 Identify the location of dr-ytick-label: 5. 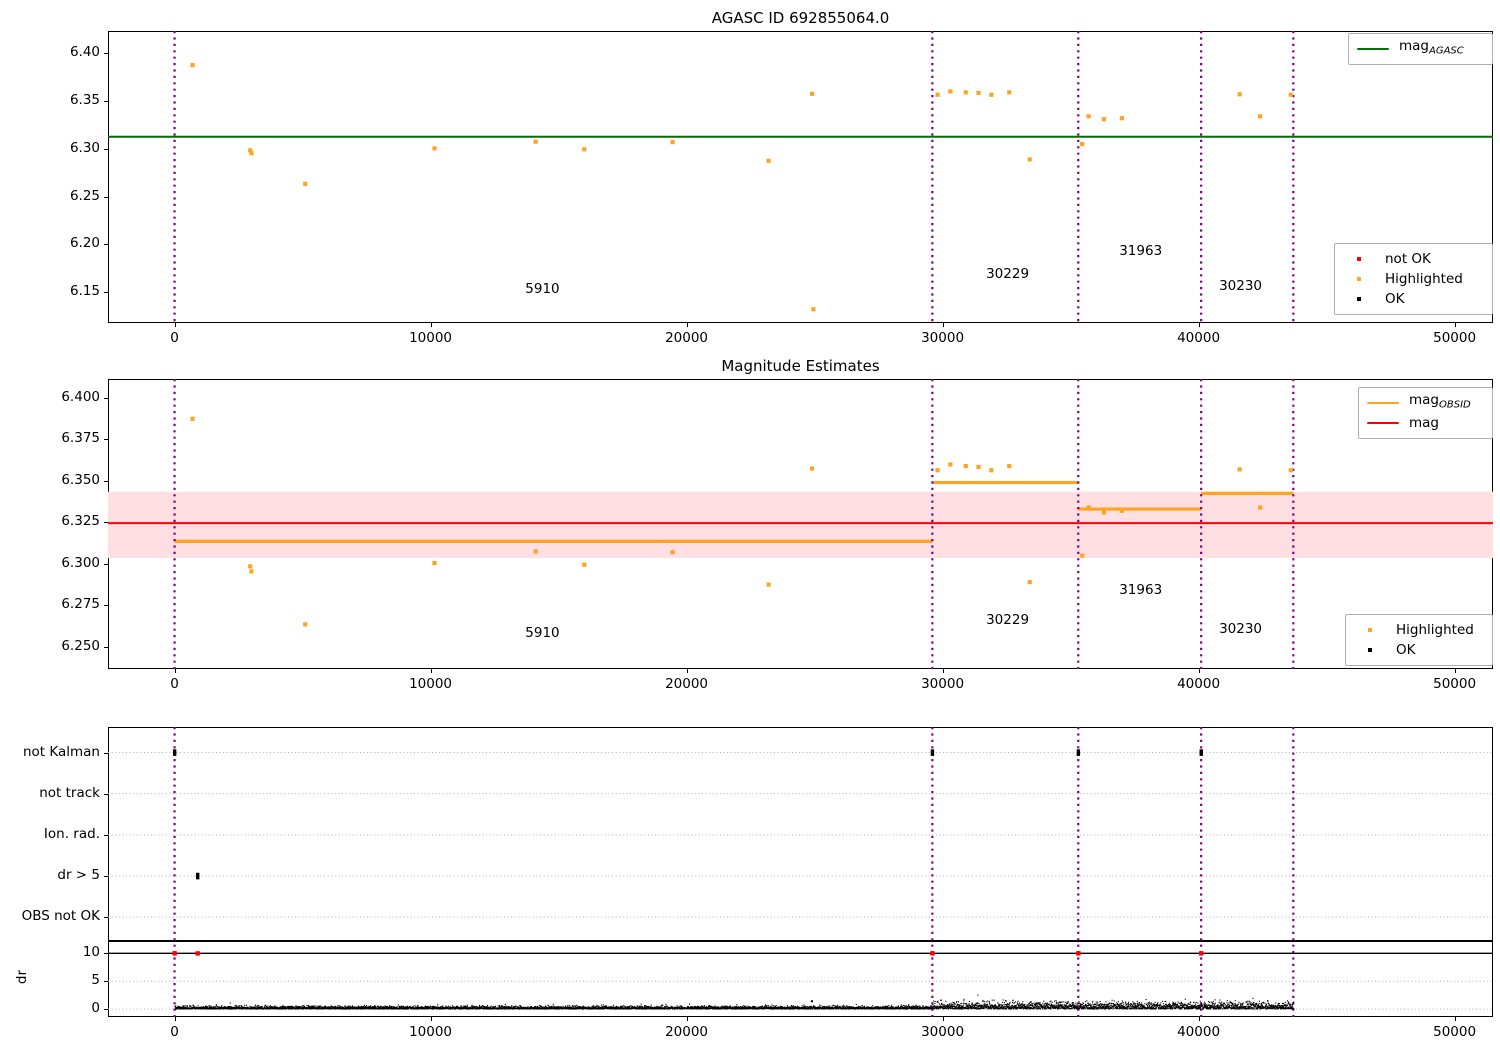
(95, 980).